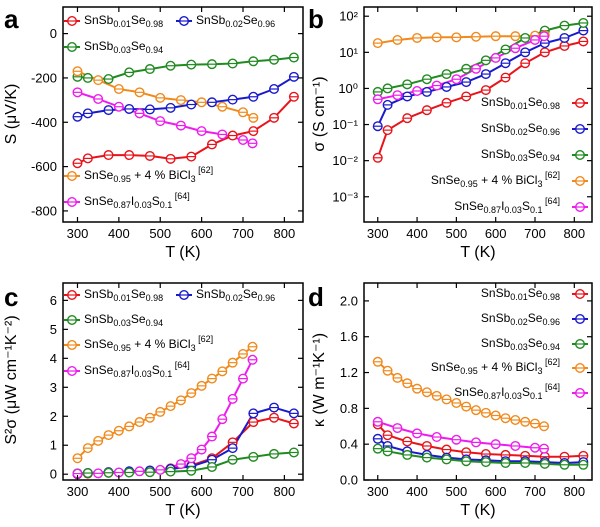  What do you see at coordinates (11, 379) in the screenshot?
I see `y-axis-label: S²σ (μW cm⁻¹K⁻²)` at bounding box center [11, 379].